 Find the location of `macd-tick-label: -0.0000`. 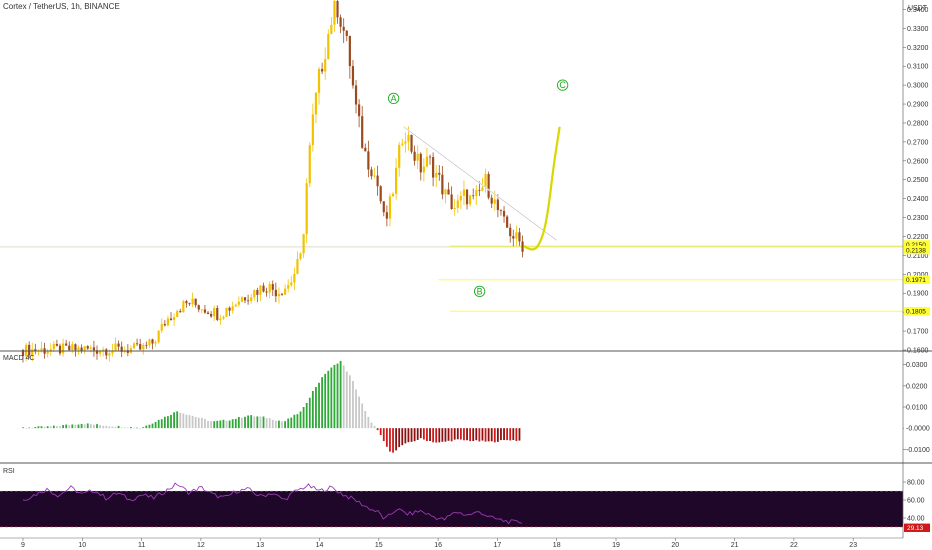

macd-tick-label: -0.0000 is located at coordinates (918, 429).